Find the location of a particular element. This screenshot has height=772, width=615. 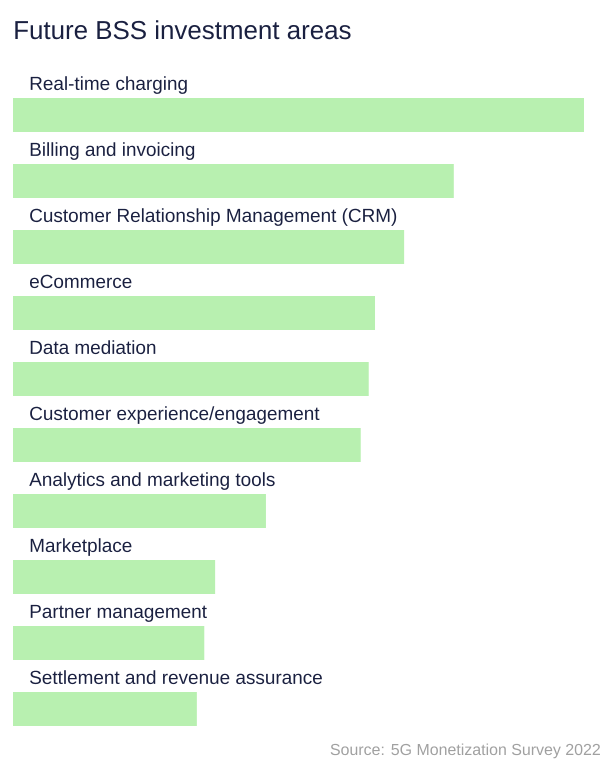

y-tick-label: Data mediation is located at coordinates (93, 347).